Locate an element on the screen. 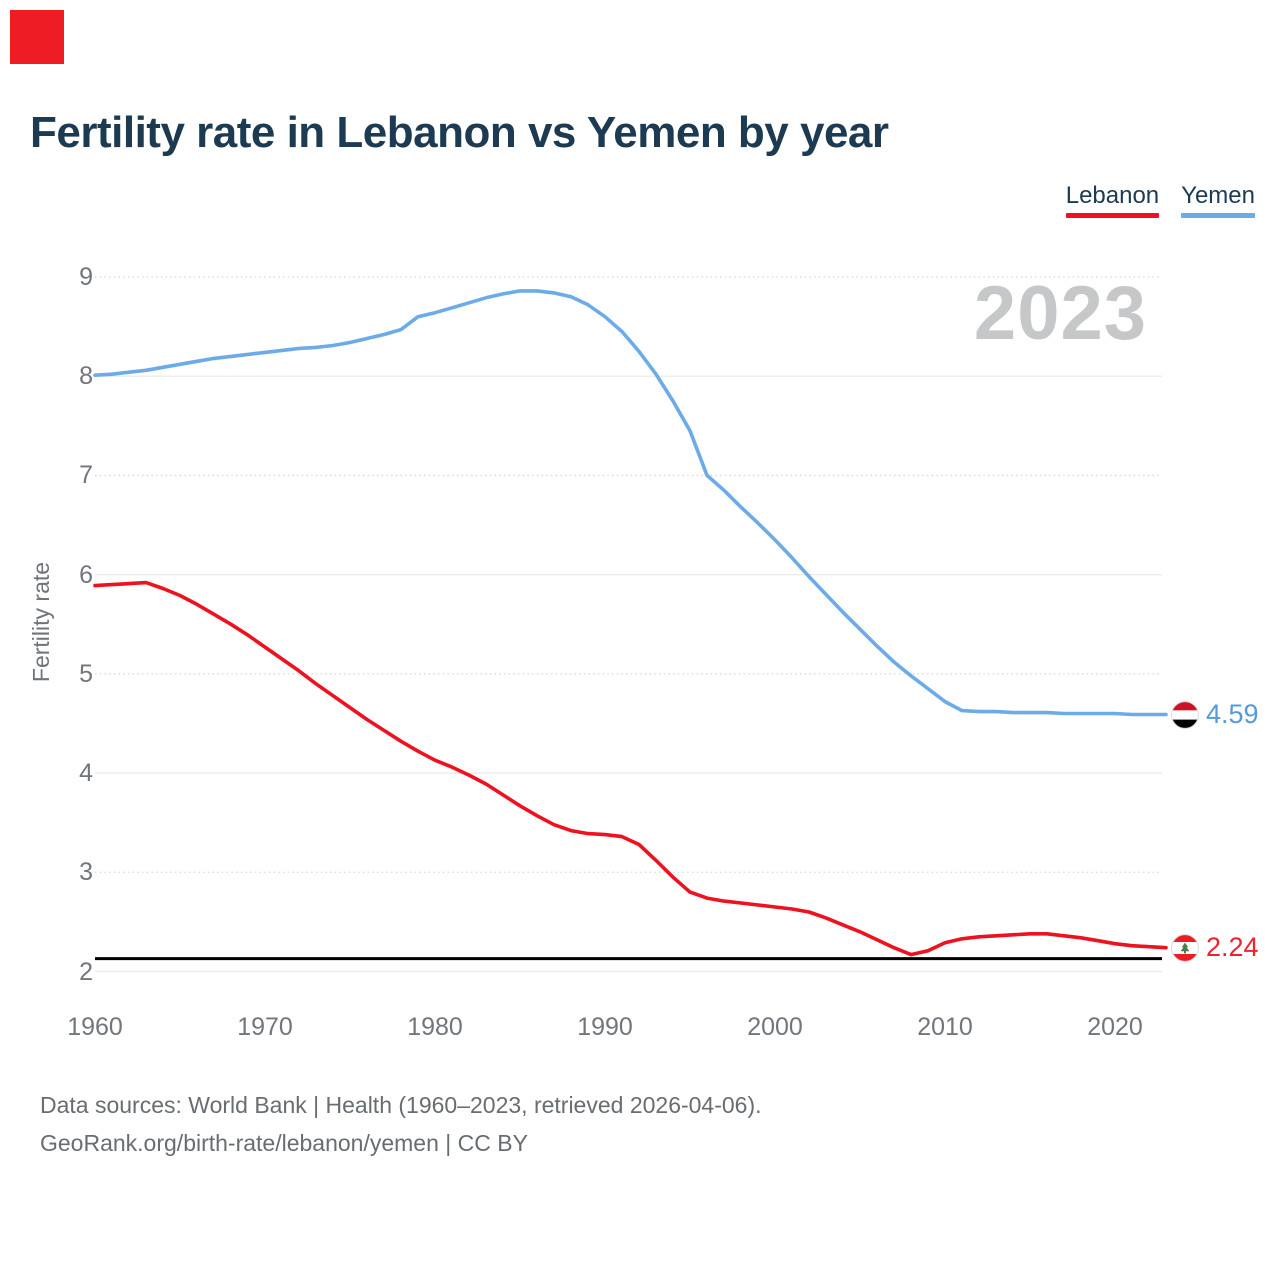 The height and width of the screenshot is (1280, 1280). legend-swatch-yemen is located at coordinates (1218, 215).